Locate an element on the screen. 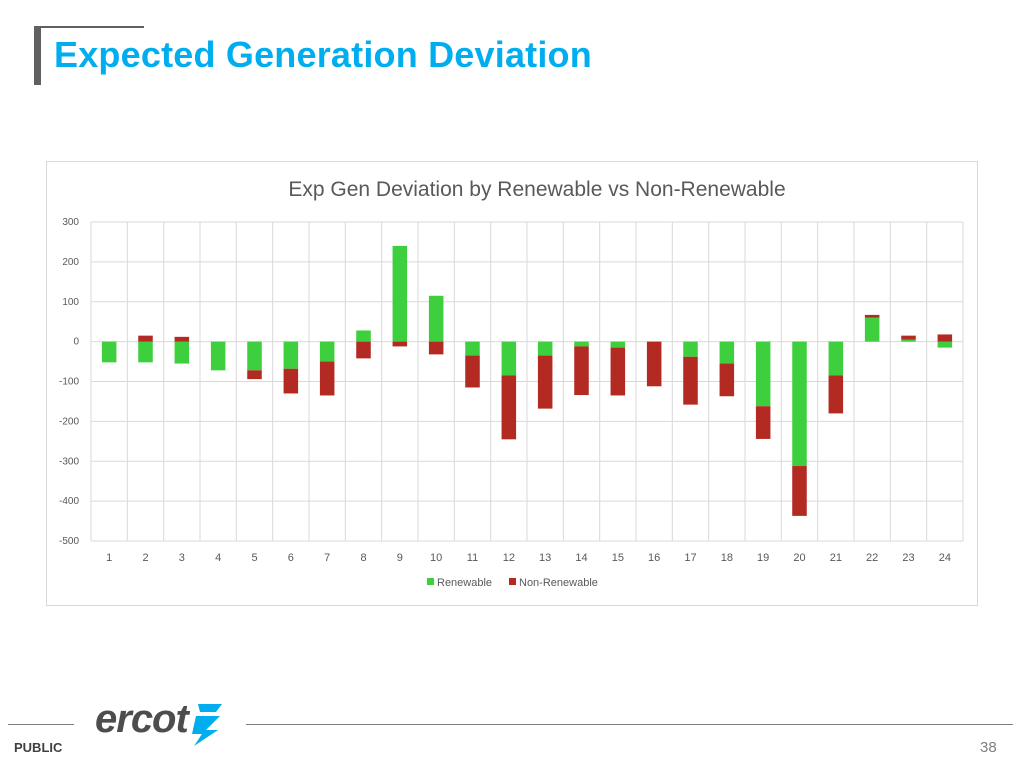  x-tick-label: 3 is located at coordinates (182, 558).